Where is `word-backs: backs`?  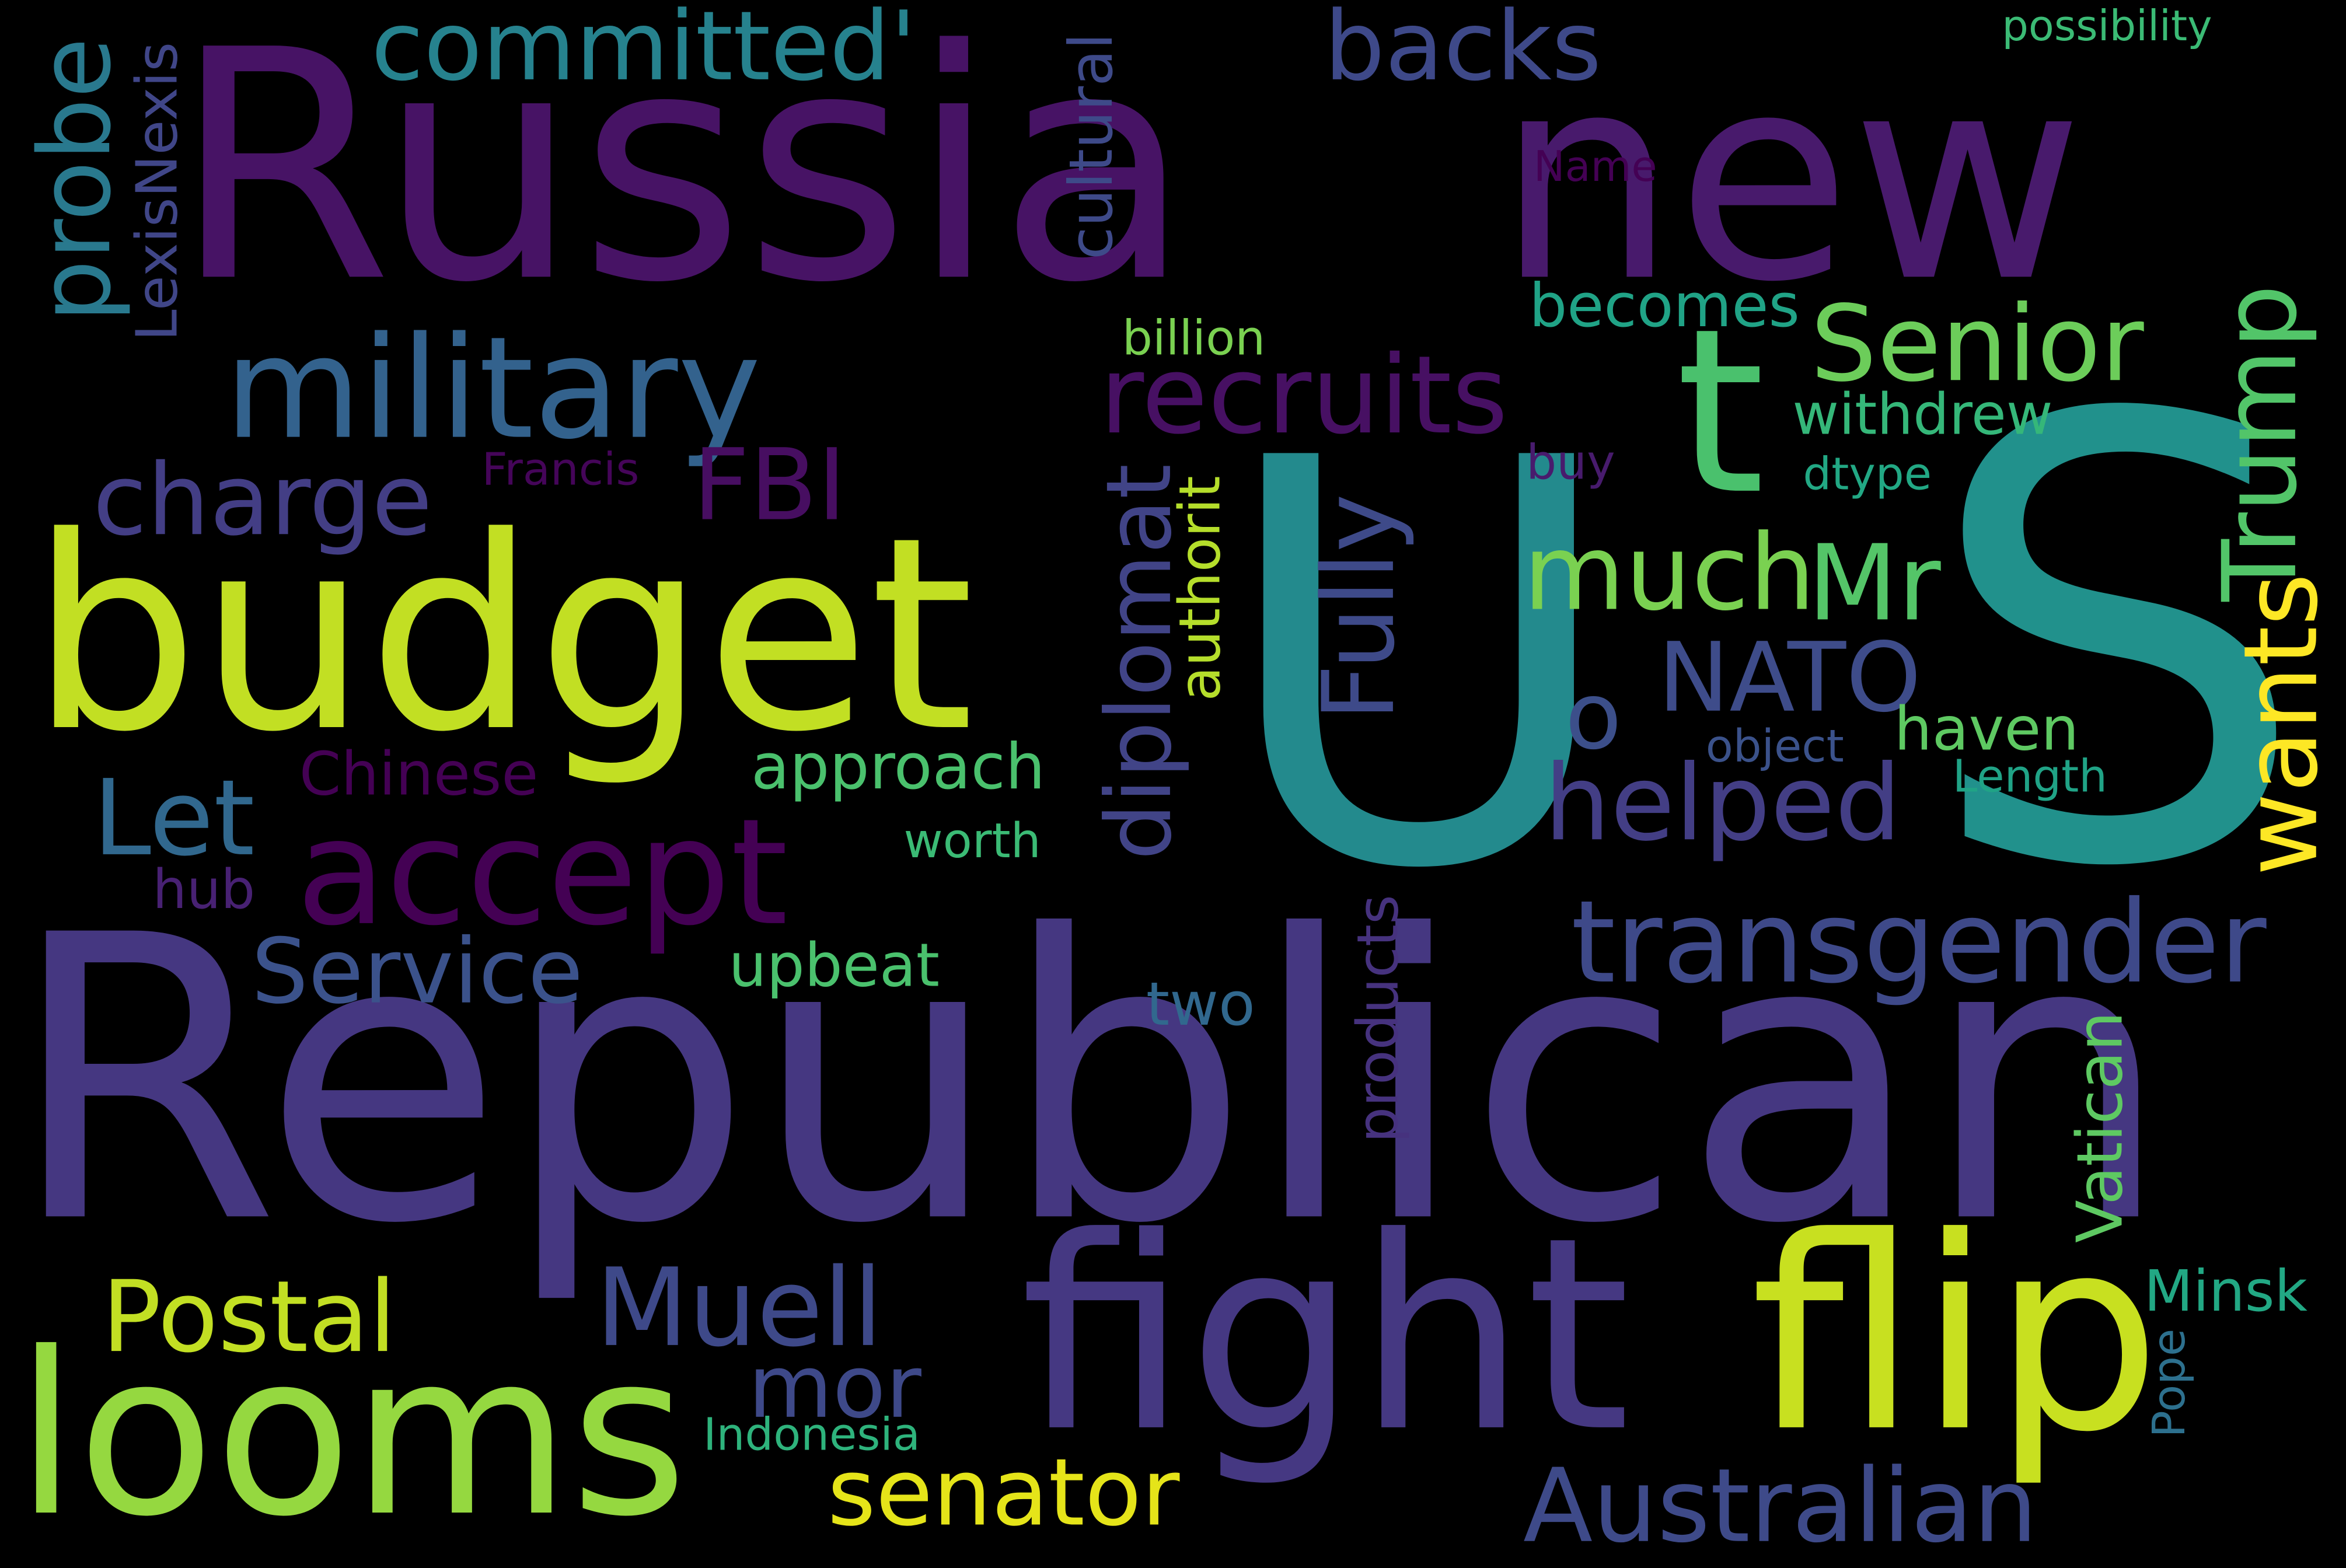 word-backs: backs is located at coordinates (1463, 51).